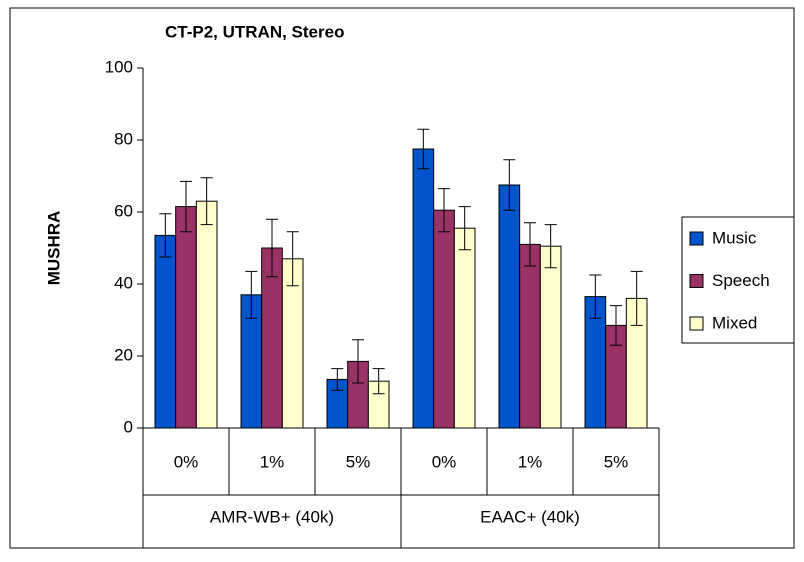 The image size is (804, 562). What do you see at coordinates (734, 322) in the screenshot?
I see `legend-label: Mixed` at bounding box center [734, 322].